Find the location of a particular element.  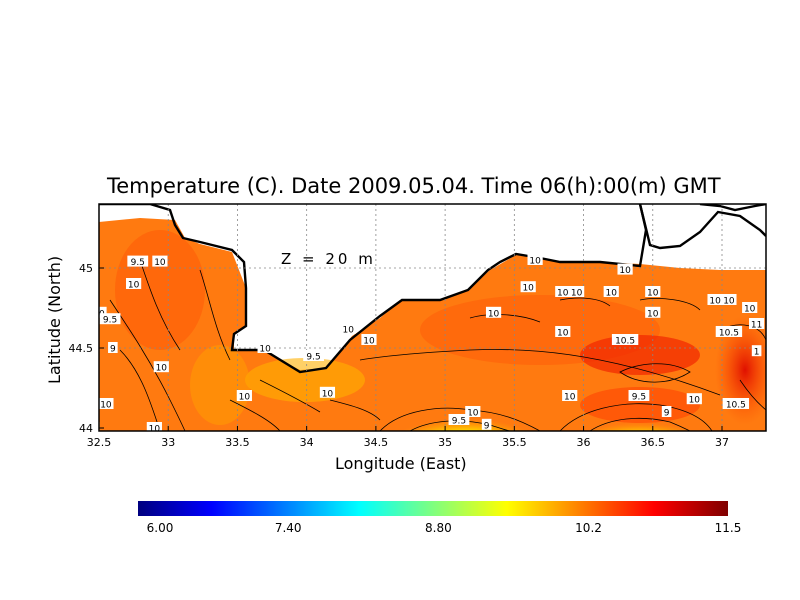

contour-label: 1 is located at coordinates (756, 351).